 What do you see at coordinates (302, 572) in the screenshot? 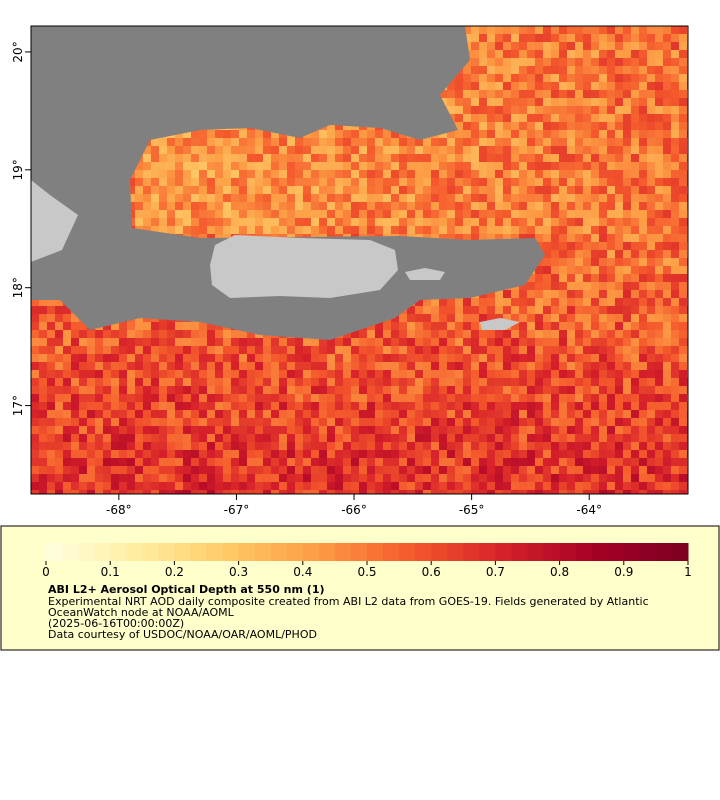
I see `colorbar-tick-label: 0.4` at bounding box center [302, 572].